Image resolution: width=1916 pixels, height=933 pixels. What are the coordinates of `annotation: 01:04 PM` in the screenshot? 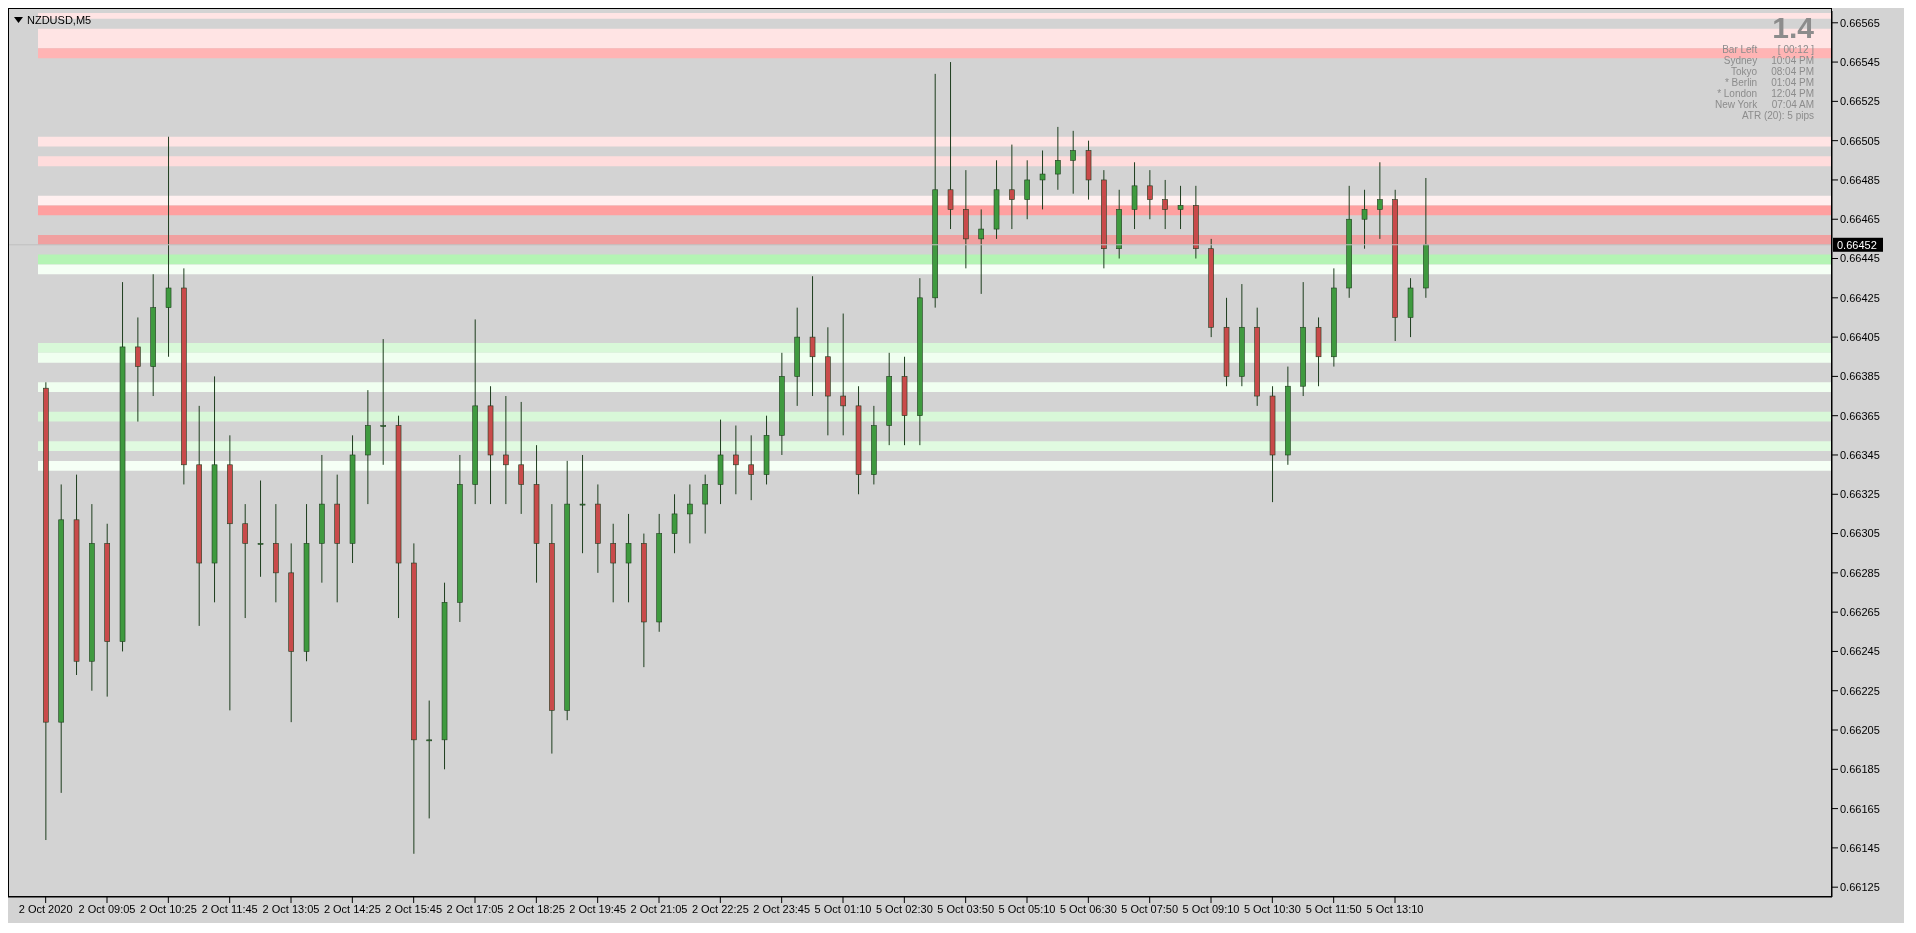 It's located at (1792, 82).